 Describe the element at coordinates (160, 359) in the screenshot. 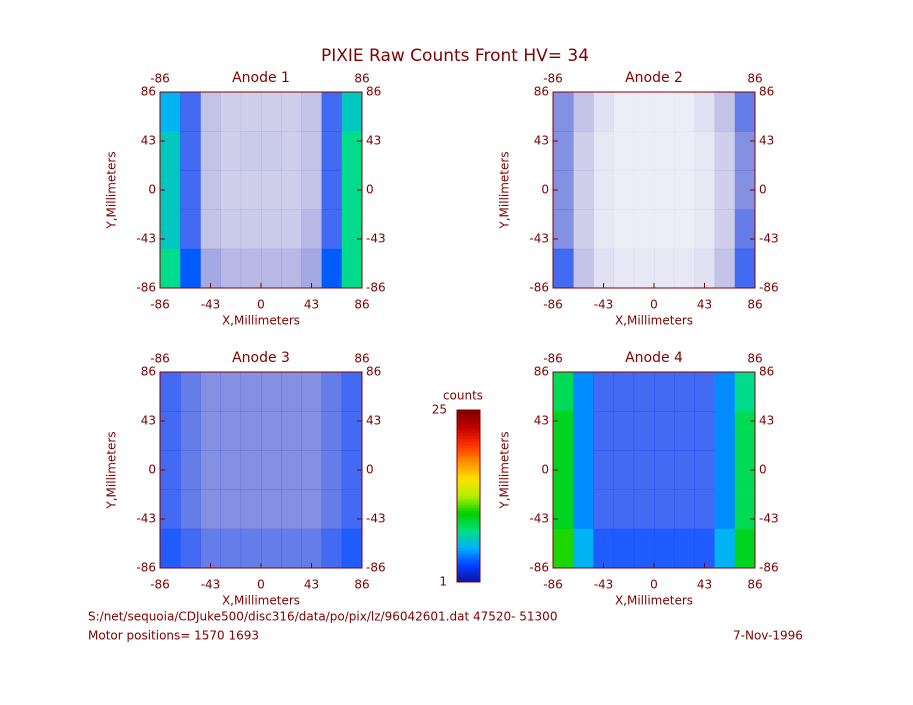

I see `x2-tick-label: -86` at that location.